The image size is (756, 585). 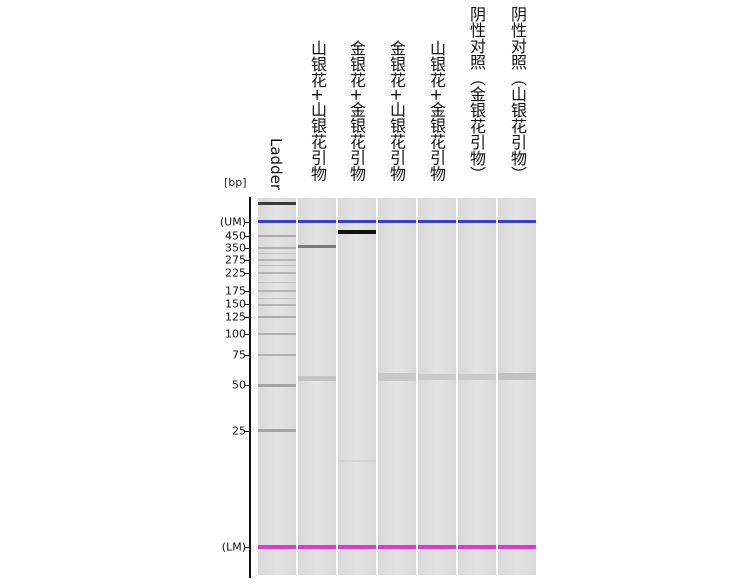 I want to click on lane-label-5: 山银花+金银花引物, so click(x=436, y=111).